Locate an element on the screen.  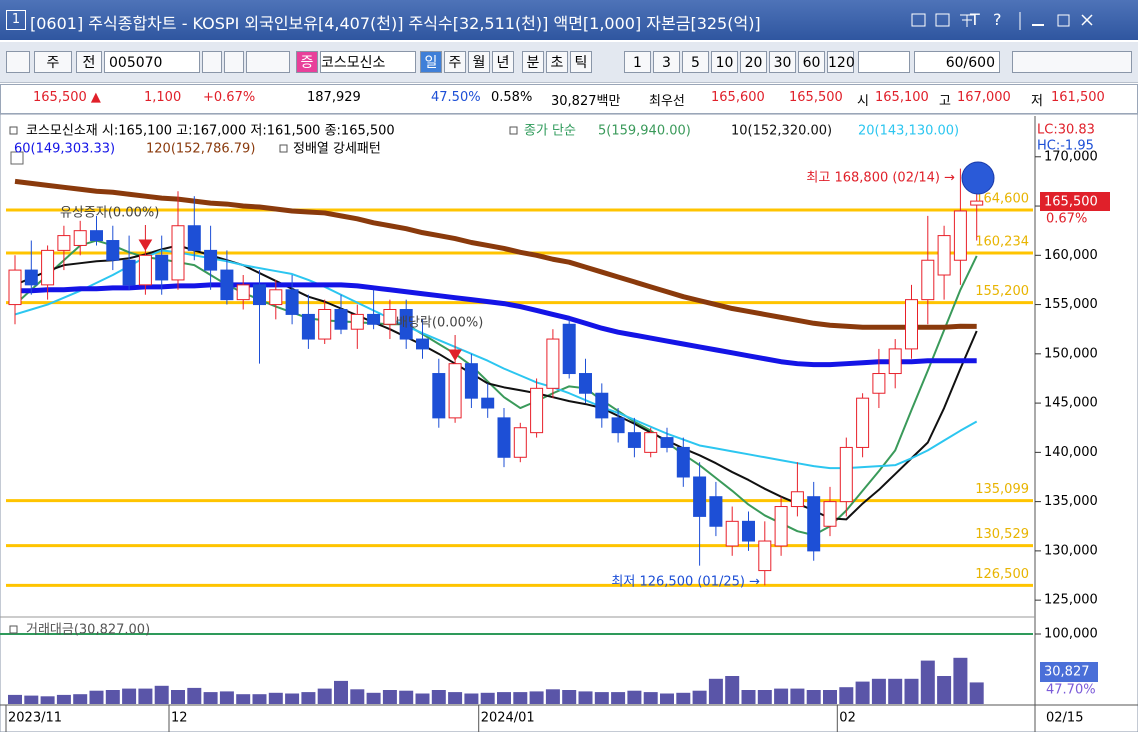
name-input: 코스모신소 is located at coordinates (368, 62).